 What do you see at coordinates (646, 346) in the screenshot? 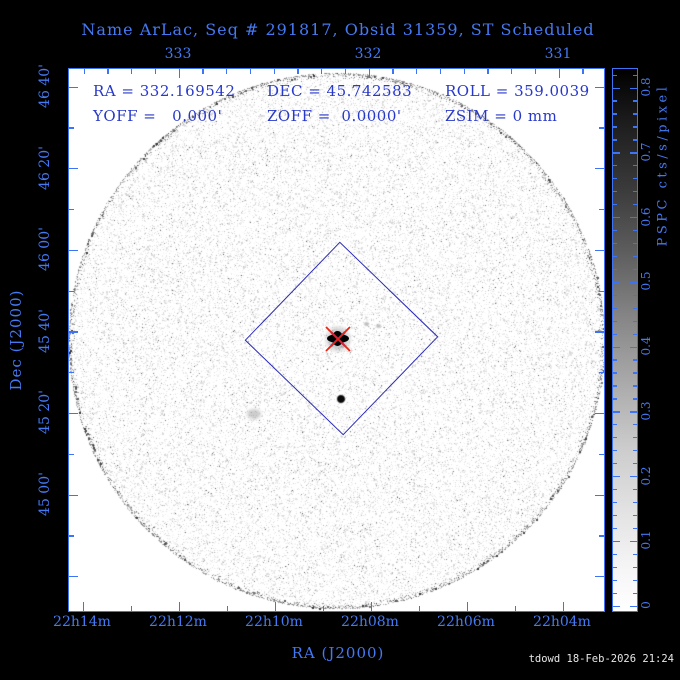
I see `colorbar-tick-label: 0.4` at bounding box center [646, 346].